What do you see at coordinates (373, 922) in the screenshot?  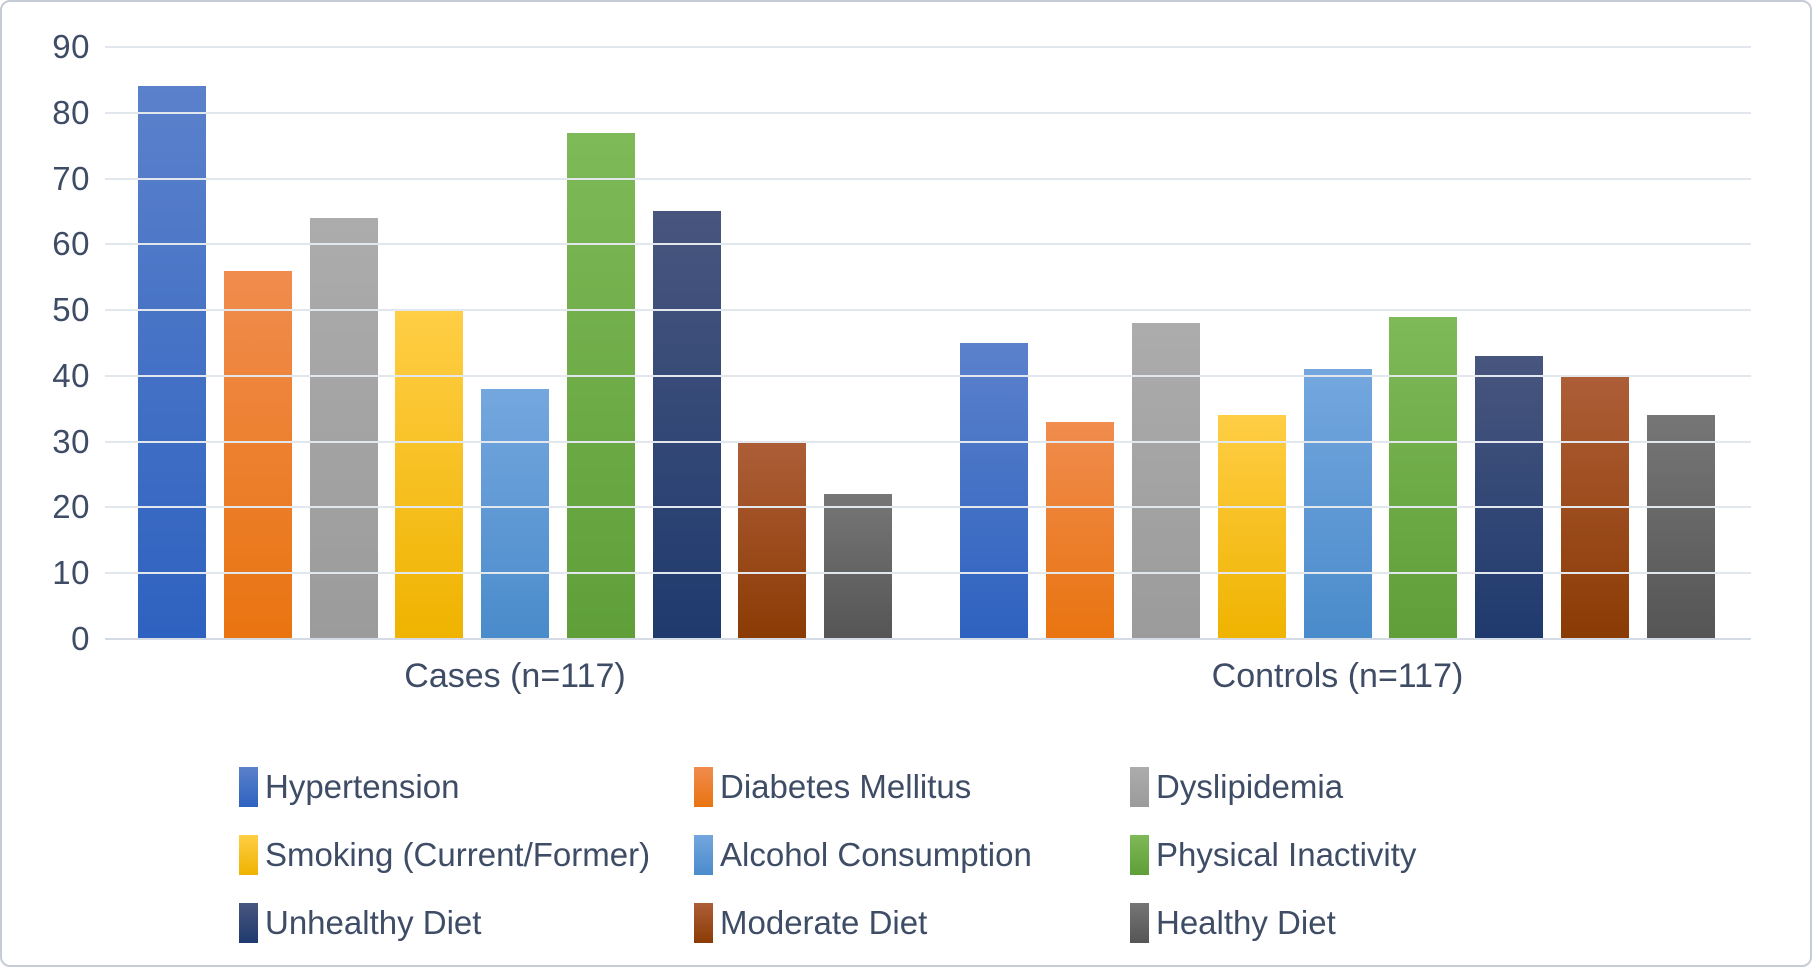 I see `legend-label: Unhealthy Diet` at bounding box center [373, 922].